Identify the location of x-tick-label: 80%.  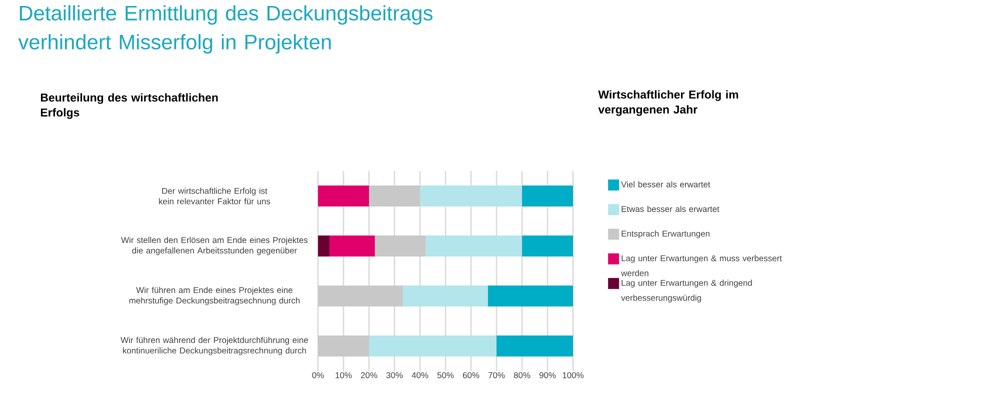
(522, 375).